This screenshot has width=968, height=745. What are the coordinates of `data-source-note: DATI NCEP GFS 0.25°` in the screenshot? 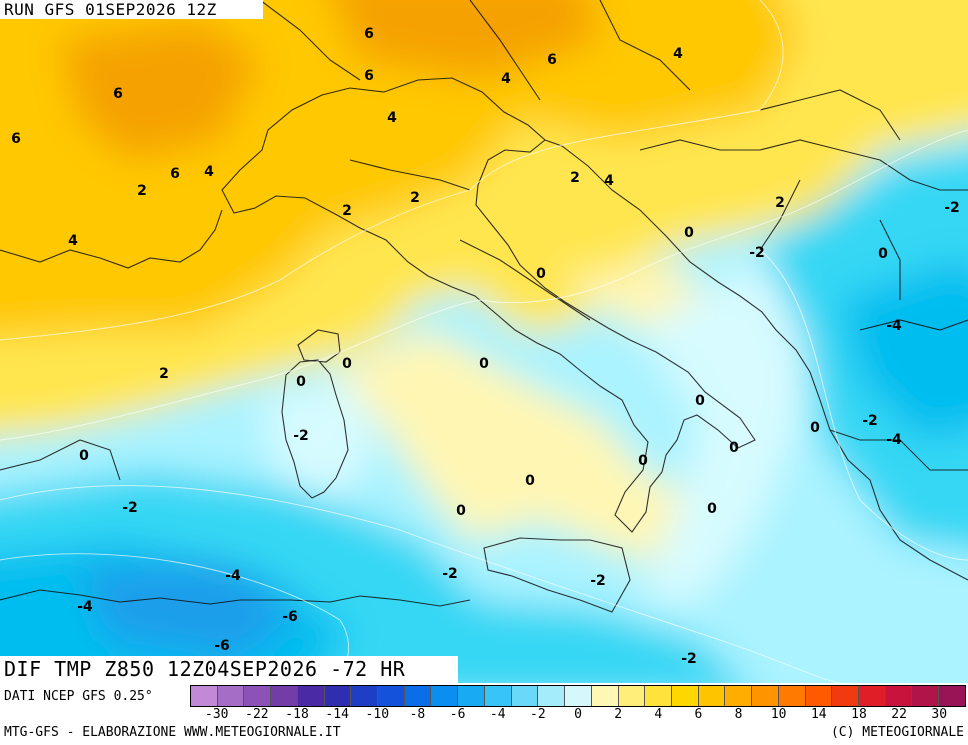 It's located at (78, 696).